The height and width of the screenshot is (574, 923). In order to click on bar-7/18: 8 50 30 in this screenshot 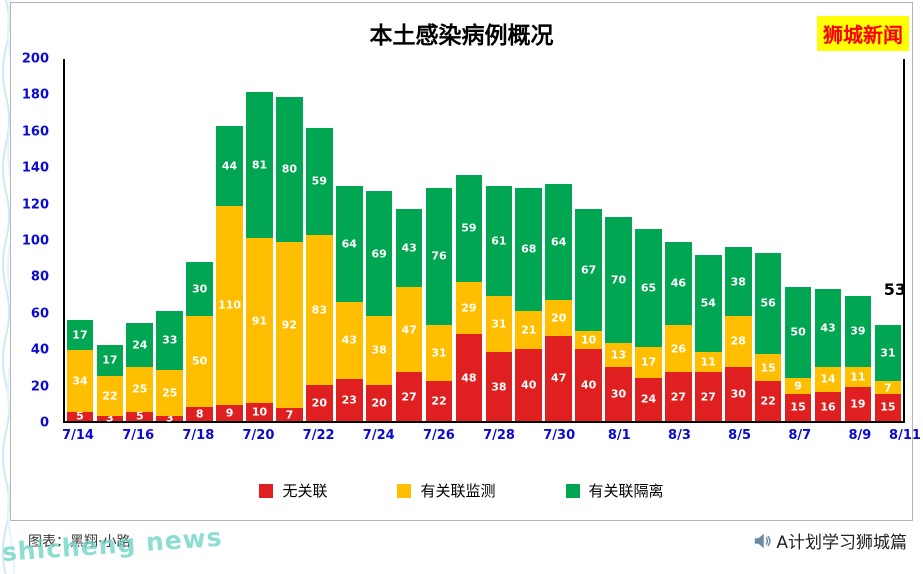, I will do `click(200, 240)`.